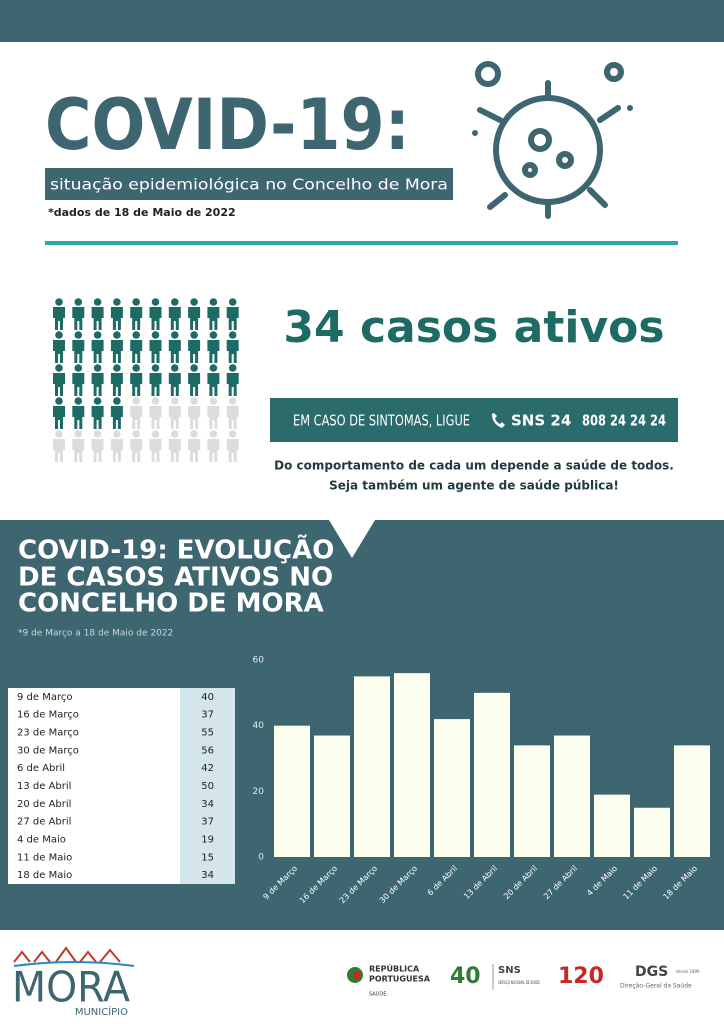 This screenshot has height=1024, width=724. I want to click on sns-sub: SERVIÇO NACIONAL DE SAÚDE, so click(519, 982).